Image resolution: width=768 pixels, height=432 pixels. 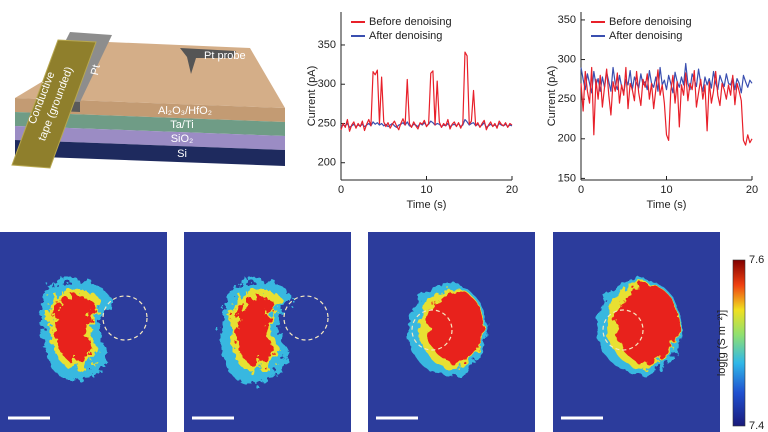 What do you see at coordinates (181, 125) in the screenshot?
I see `layer-label: Ta/Ti` at bounding box center [181, 125].